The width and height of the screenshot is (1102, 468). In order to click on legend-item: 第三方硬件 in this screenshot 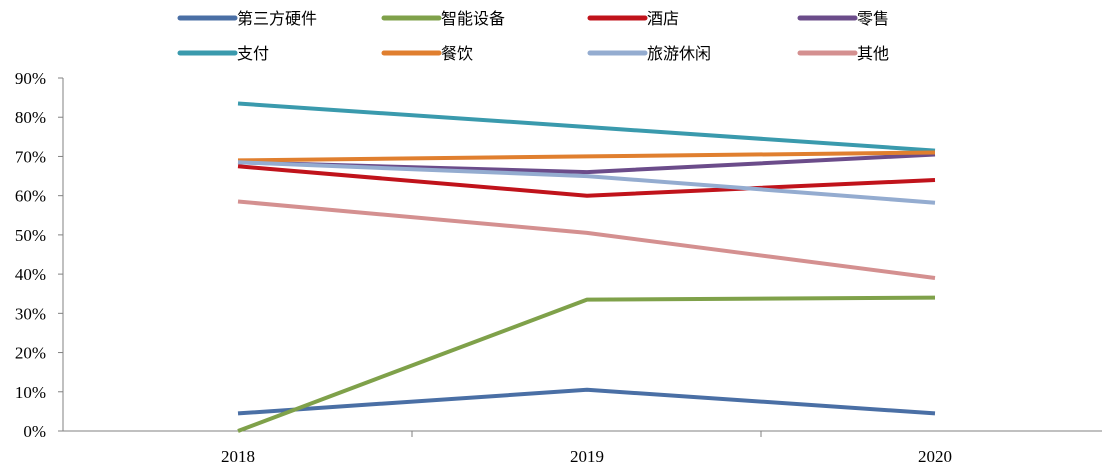, I will do `click(247, 18)`.